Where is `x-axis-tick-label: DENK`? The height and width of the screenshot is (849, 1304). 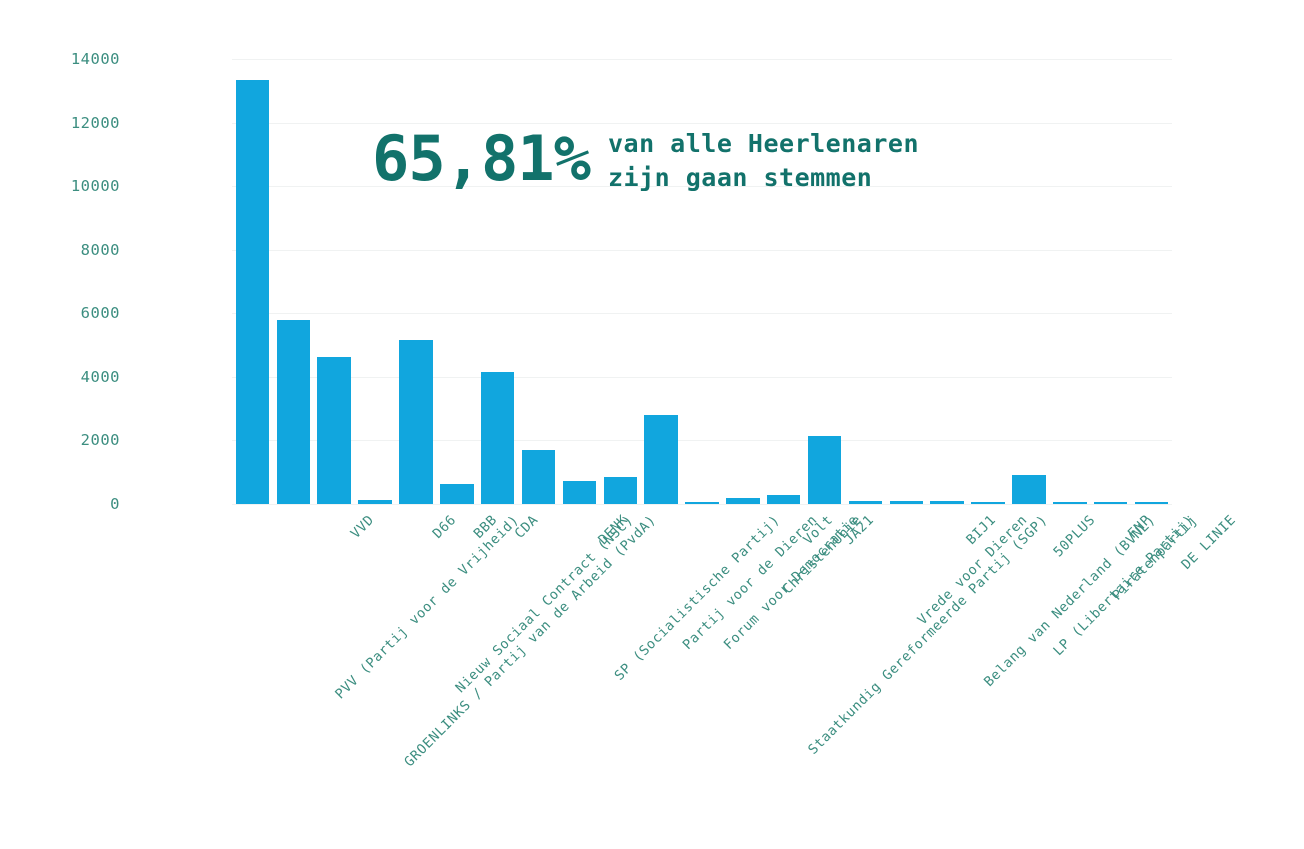
x-axis-tick-label: DENK is located at coordinates (613, 530).